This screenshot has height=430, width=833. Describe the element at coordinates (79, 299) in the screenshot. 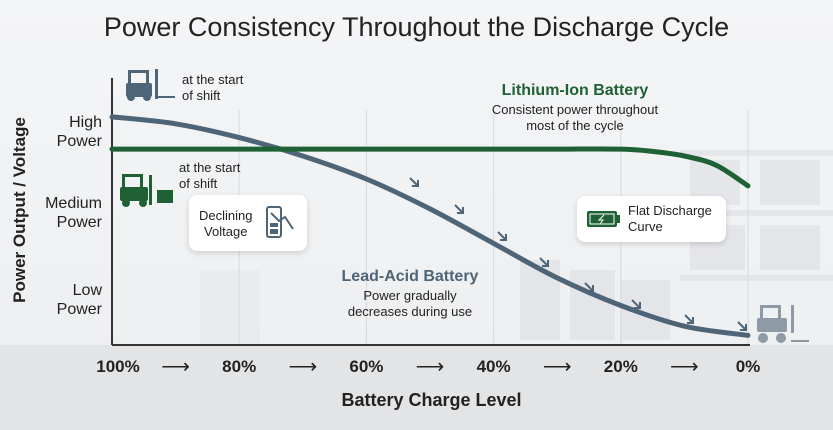

I see `y-tick-label: Low Power` at that location.